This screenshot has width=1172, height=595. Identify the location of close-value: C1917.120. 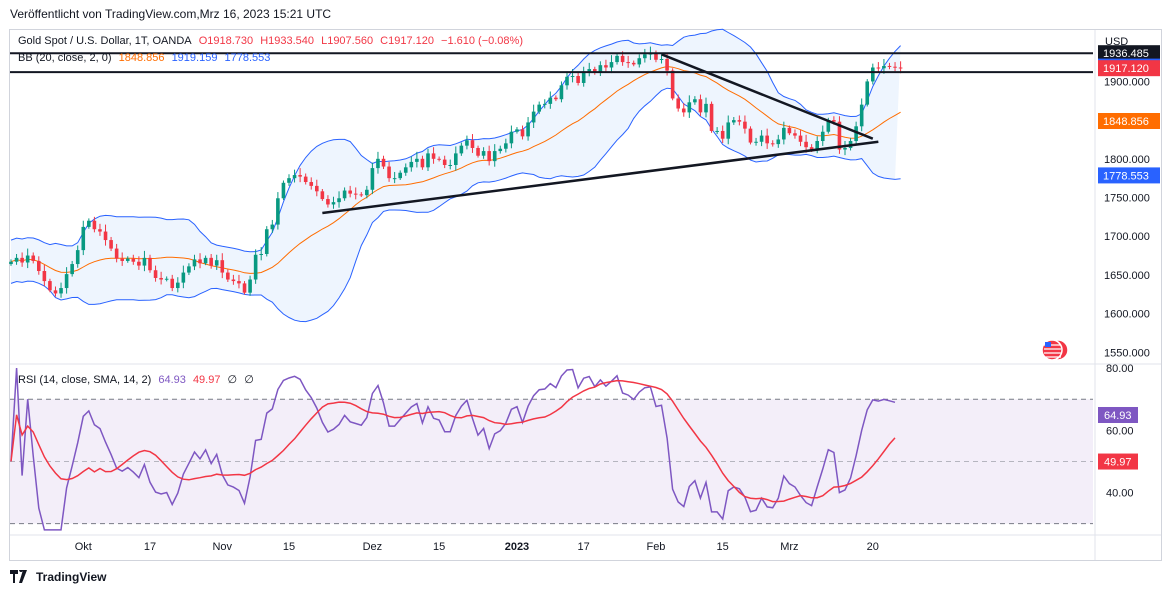
(407, 41).